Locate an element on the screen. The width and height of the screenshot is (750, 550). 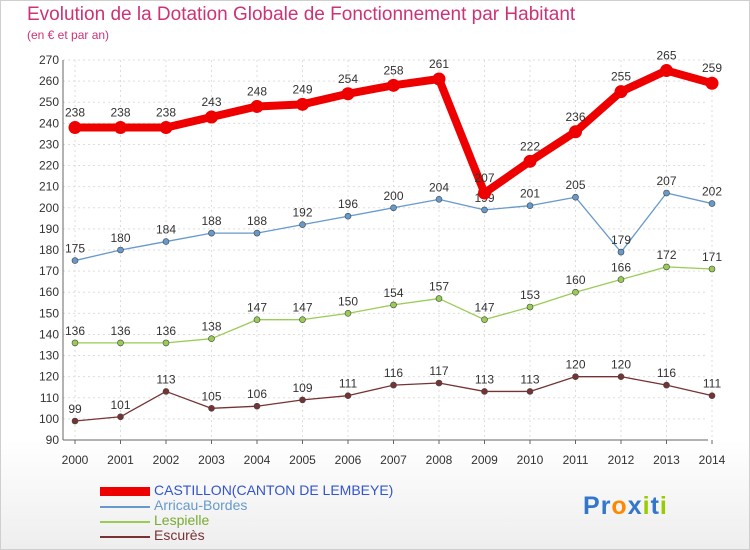
data-label: 188 is located at coordinates (257, 221).